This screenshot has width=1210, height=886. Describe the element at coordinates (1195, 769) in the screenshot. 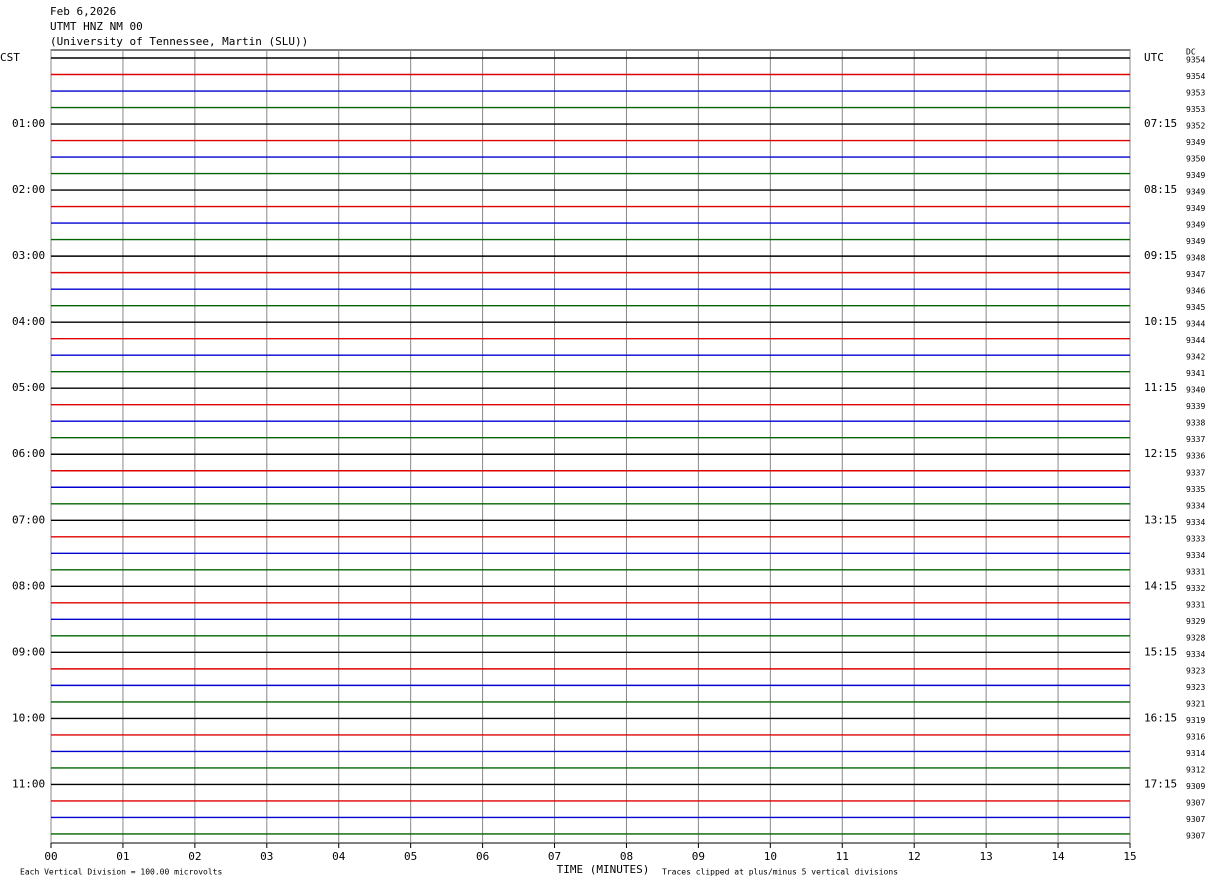

I see `dc-value: 9312` at that location.